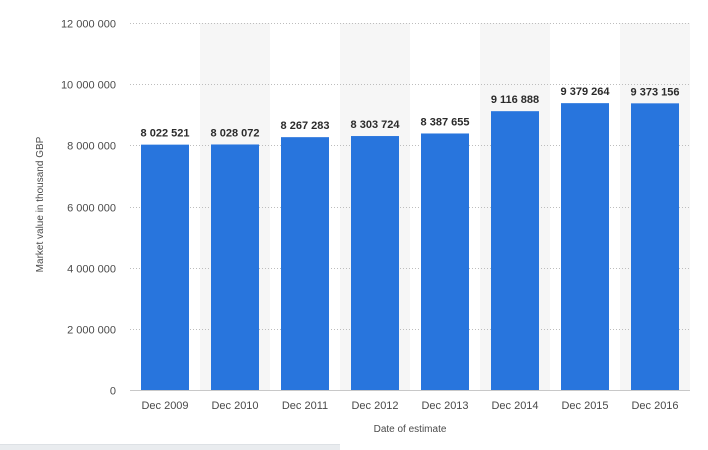 This screenshot has width=708, height=450. I want to click on bar-dec-2012, so click(375, 263).